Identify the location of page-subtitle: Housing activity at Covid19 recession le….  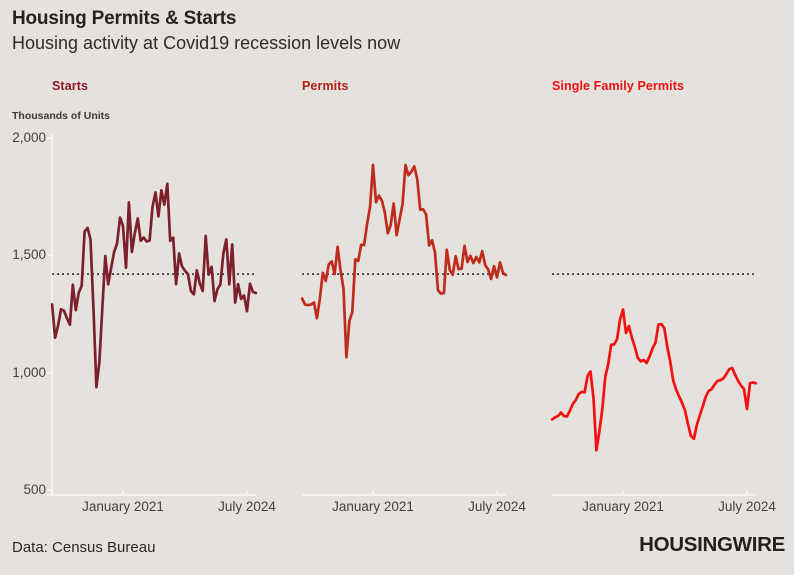
(206, 43).